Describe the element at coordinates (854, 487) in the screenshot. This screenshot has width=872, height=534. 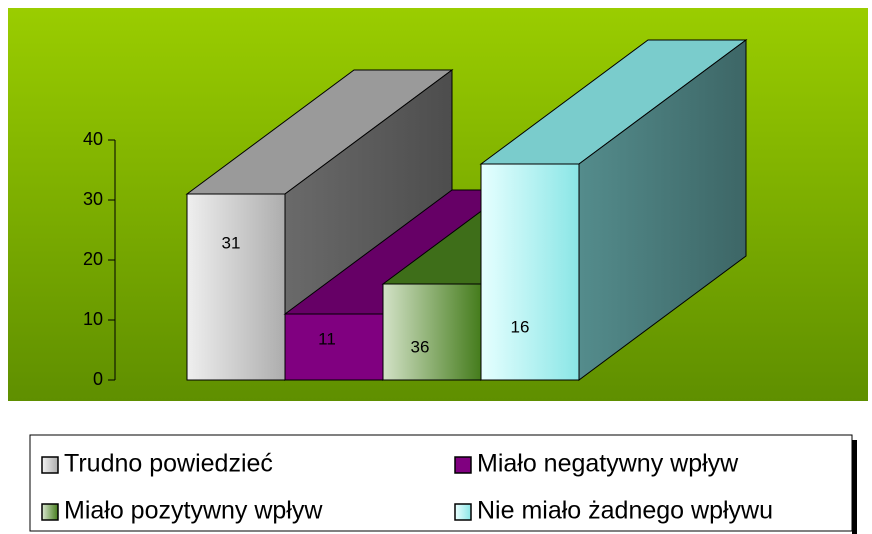
I see `legend-shadow` at that location.